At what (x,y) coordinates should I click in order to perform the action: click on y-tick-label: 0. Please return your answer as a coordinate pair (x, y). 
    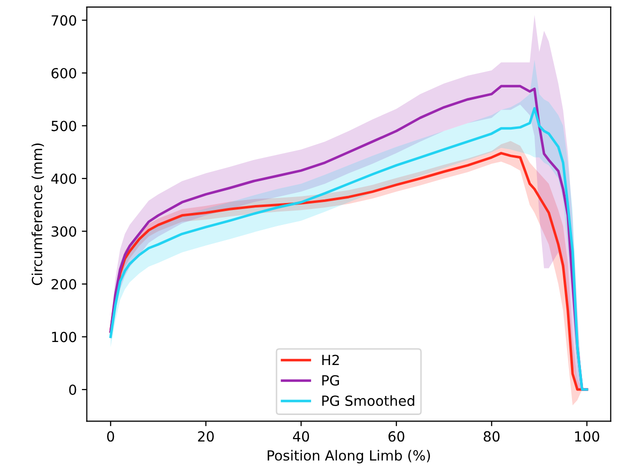
    Looking at the image, I should click on (72, 390).